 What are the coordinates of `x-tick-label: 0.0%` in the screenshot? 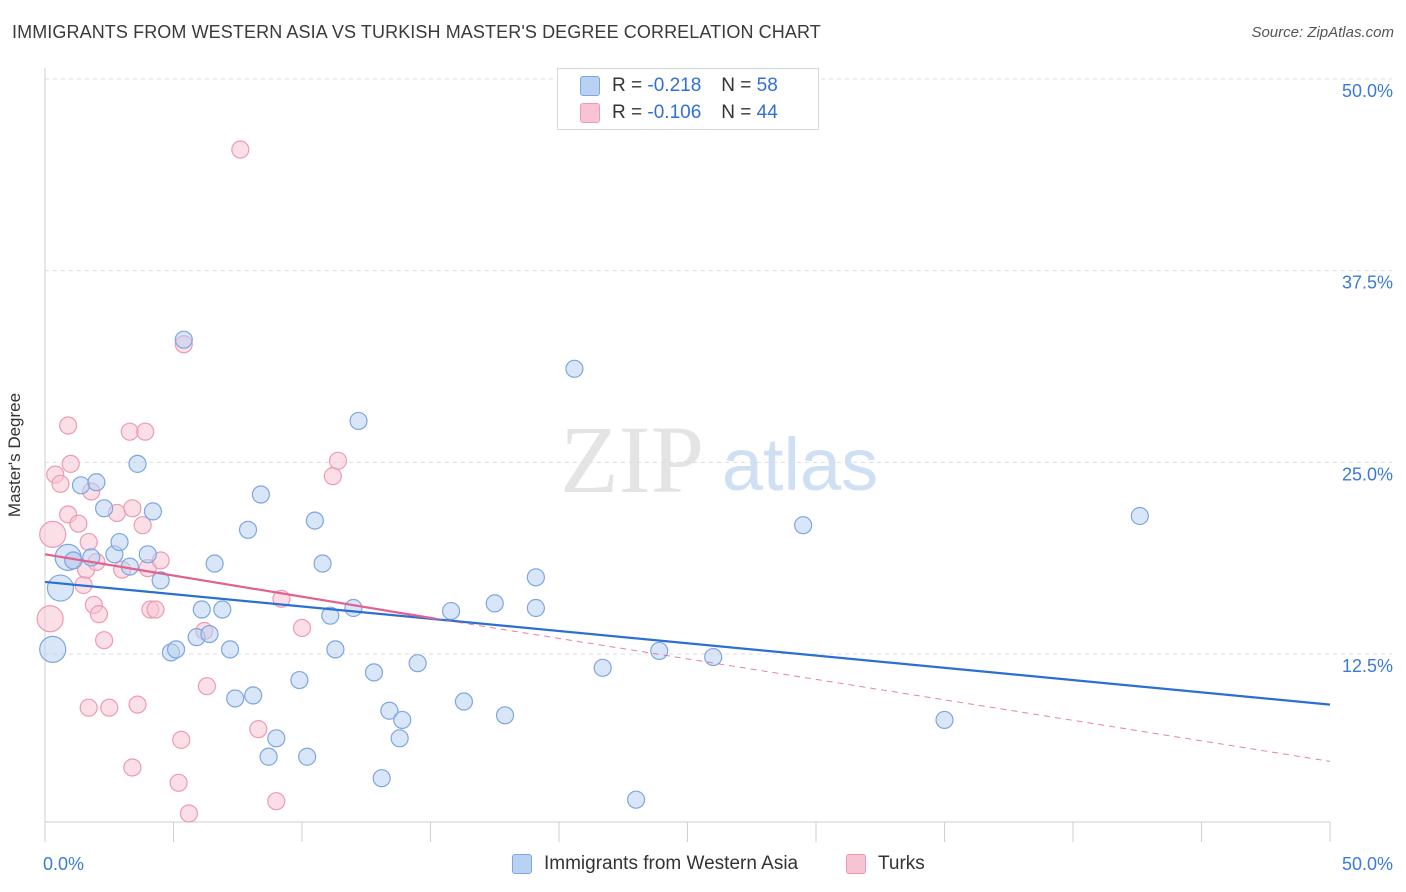 It's located at (63, 864).